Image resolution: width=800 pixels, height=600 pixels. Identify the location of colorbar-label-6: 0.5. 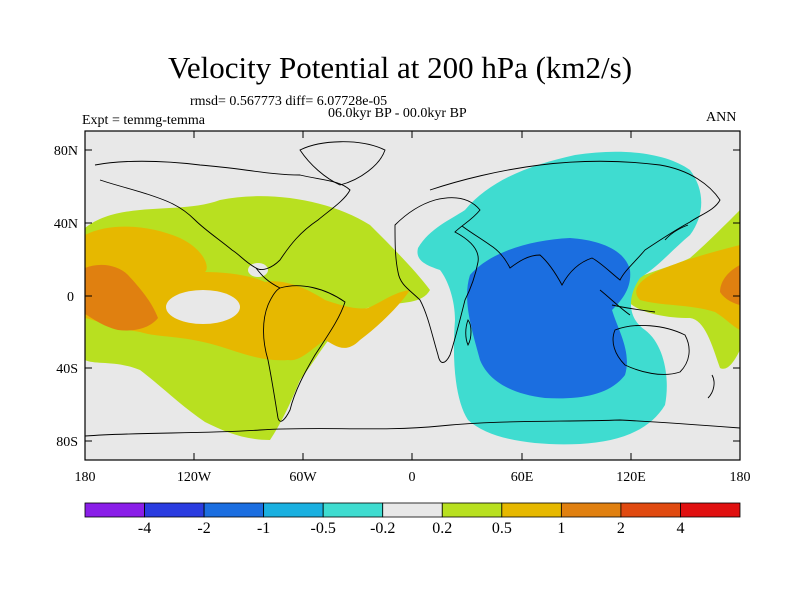
(502, 528).